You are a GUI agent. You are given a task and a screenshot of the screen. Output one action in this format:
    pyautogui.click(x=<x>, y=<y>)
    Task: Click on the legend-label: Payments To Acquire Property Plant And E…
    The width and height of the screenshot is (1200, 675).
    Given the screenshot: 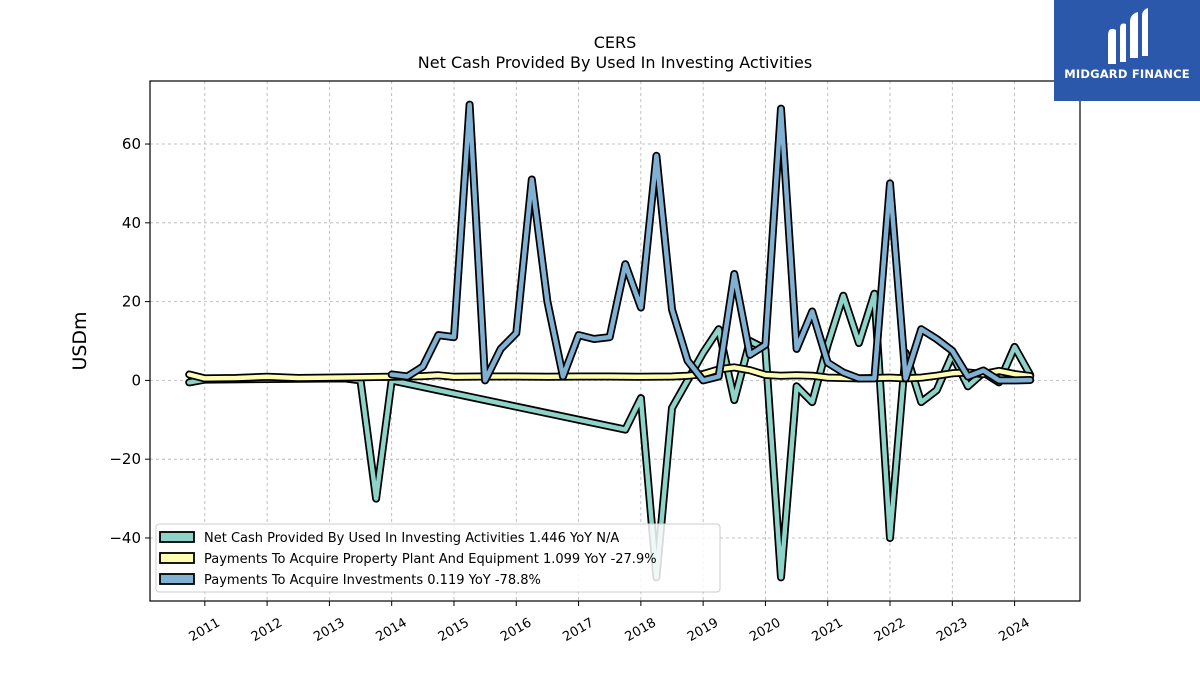 What is the action you would take?
    pyautogui.click(x=430, y=559)
    